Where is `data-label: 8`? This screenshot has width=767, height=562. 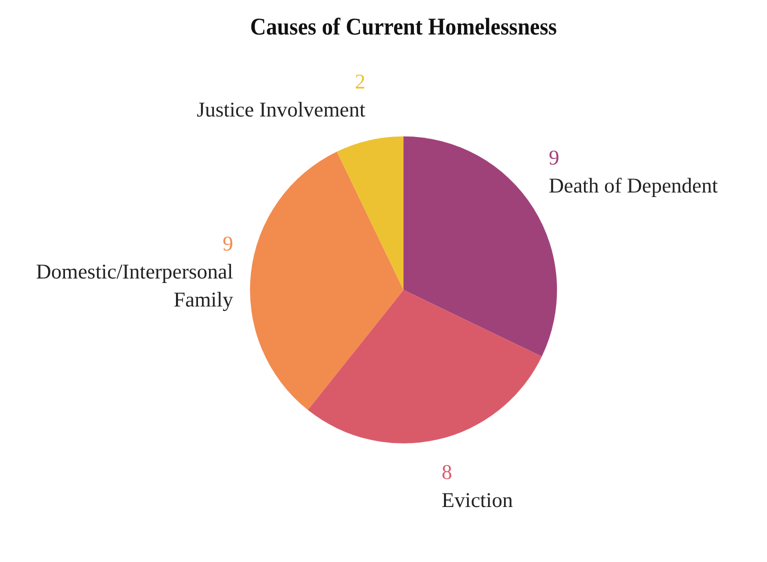 data-label: 8 is located at coordinates (447, 472).